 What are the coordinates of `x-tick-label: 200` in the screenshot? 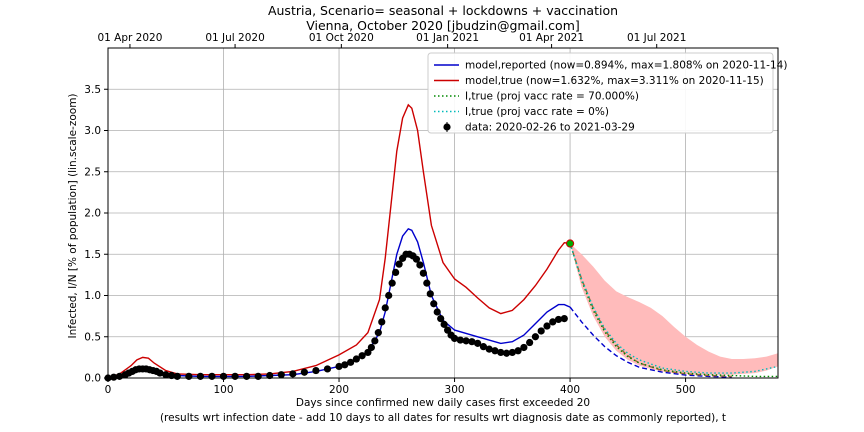 It's located at (339, 390).